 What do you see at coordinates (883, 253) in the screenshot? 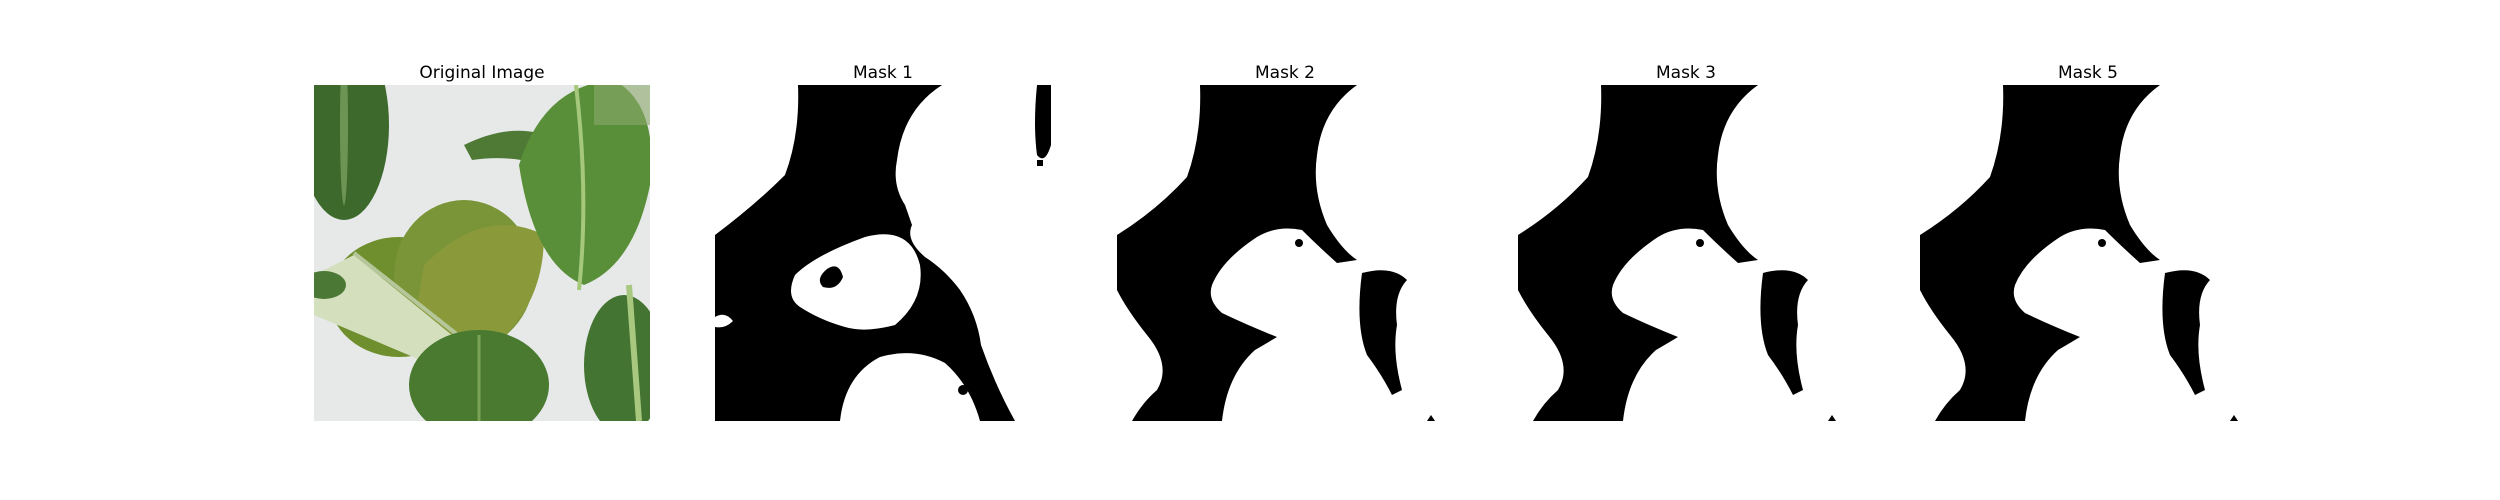
I see `mask-1-image` at bounding box center [883, 253].